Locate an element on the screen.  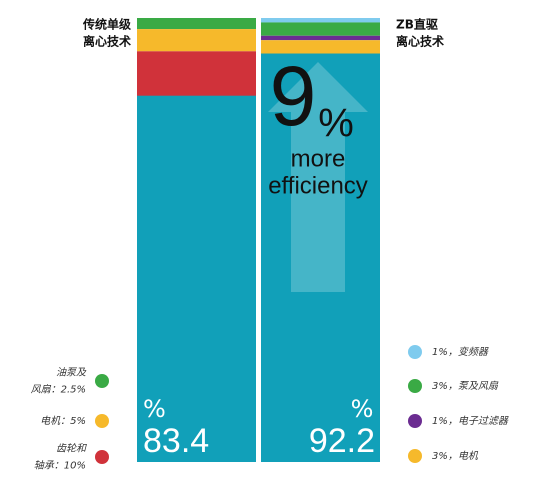
efficiency-value: 92.2 is located at coordinates (342, 441).